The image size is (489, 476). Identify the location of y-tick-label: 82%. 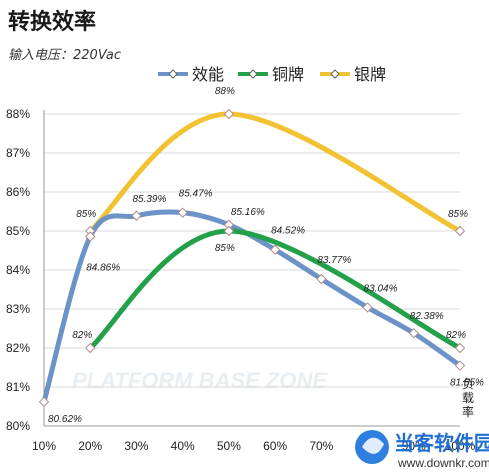
(18, 348).